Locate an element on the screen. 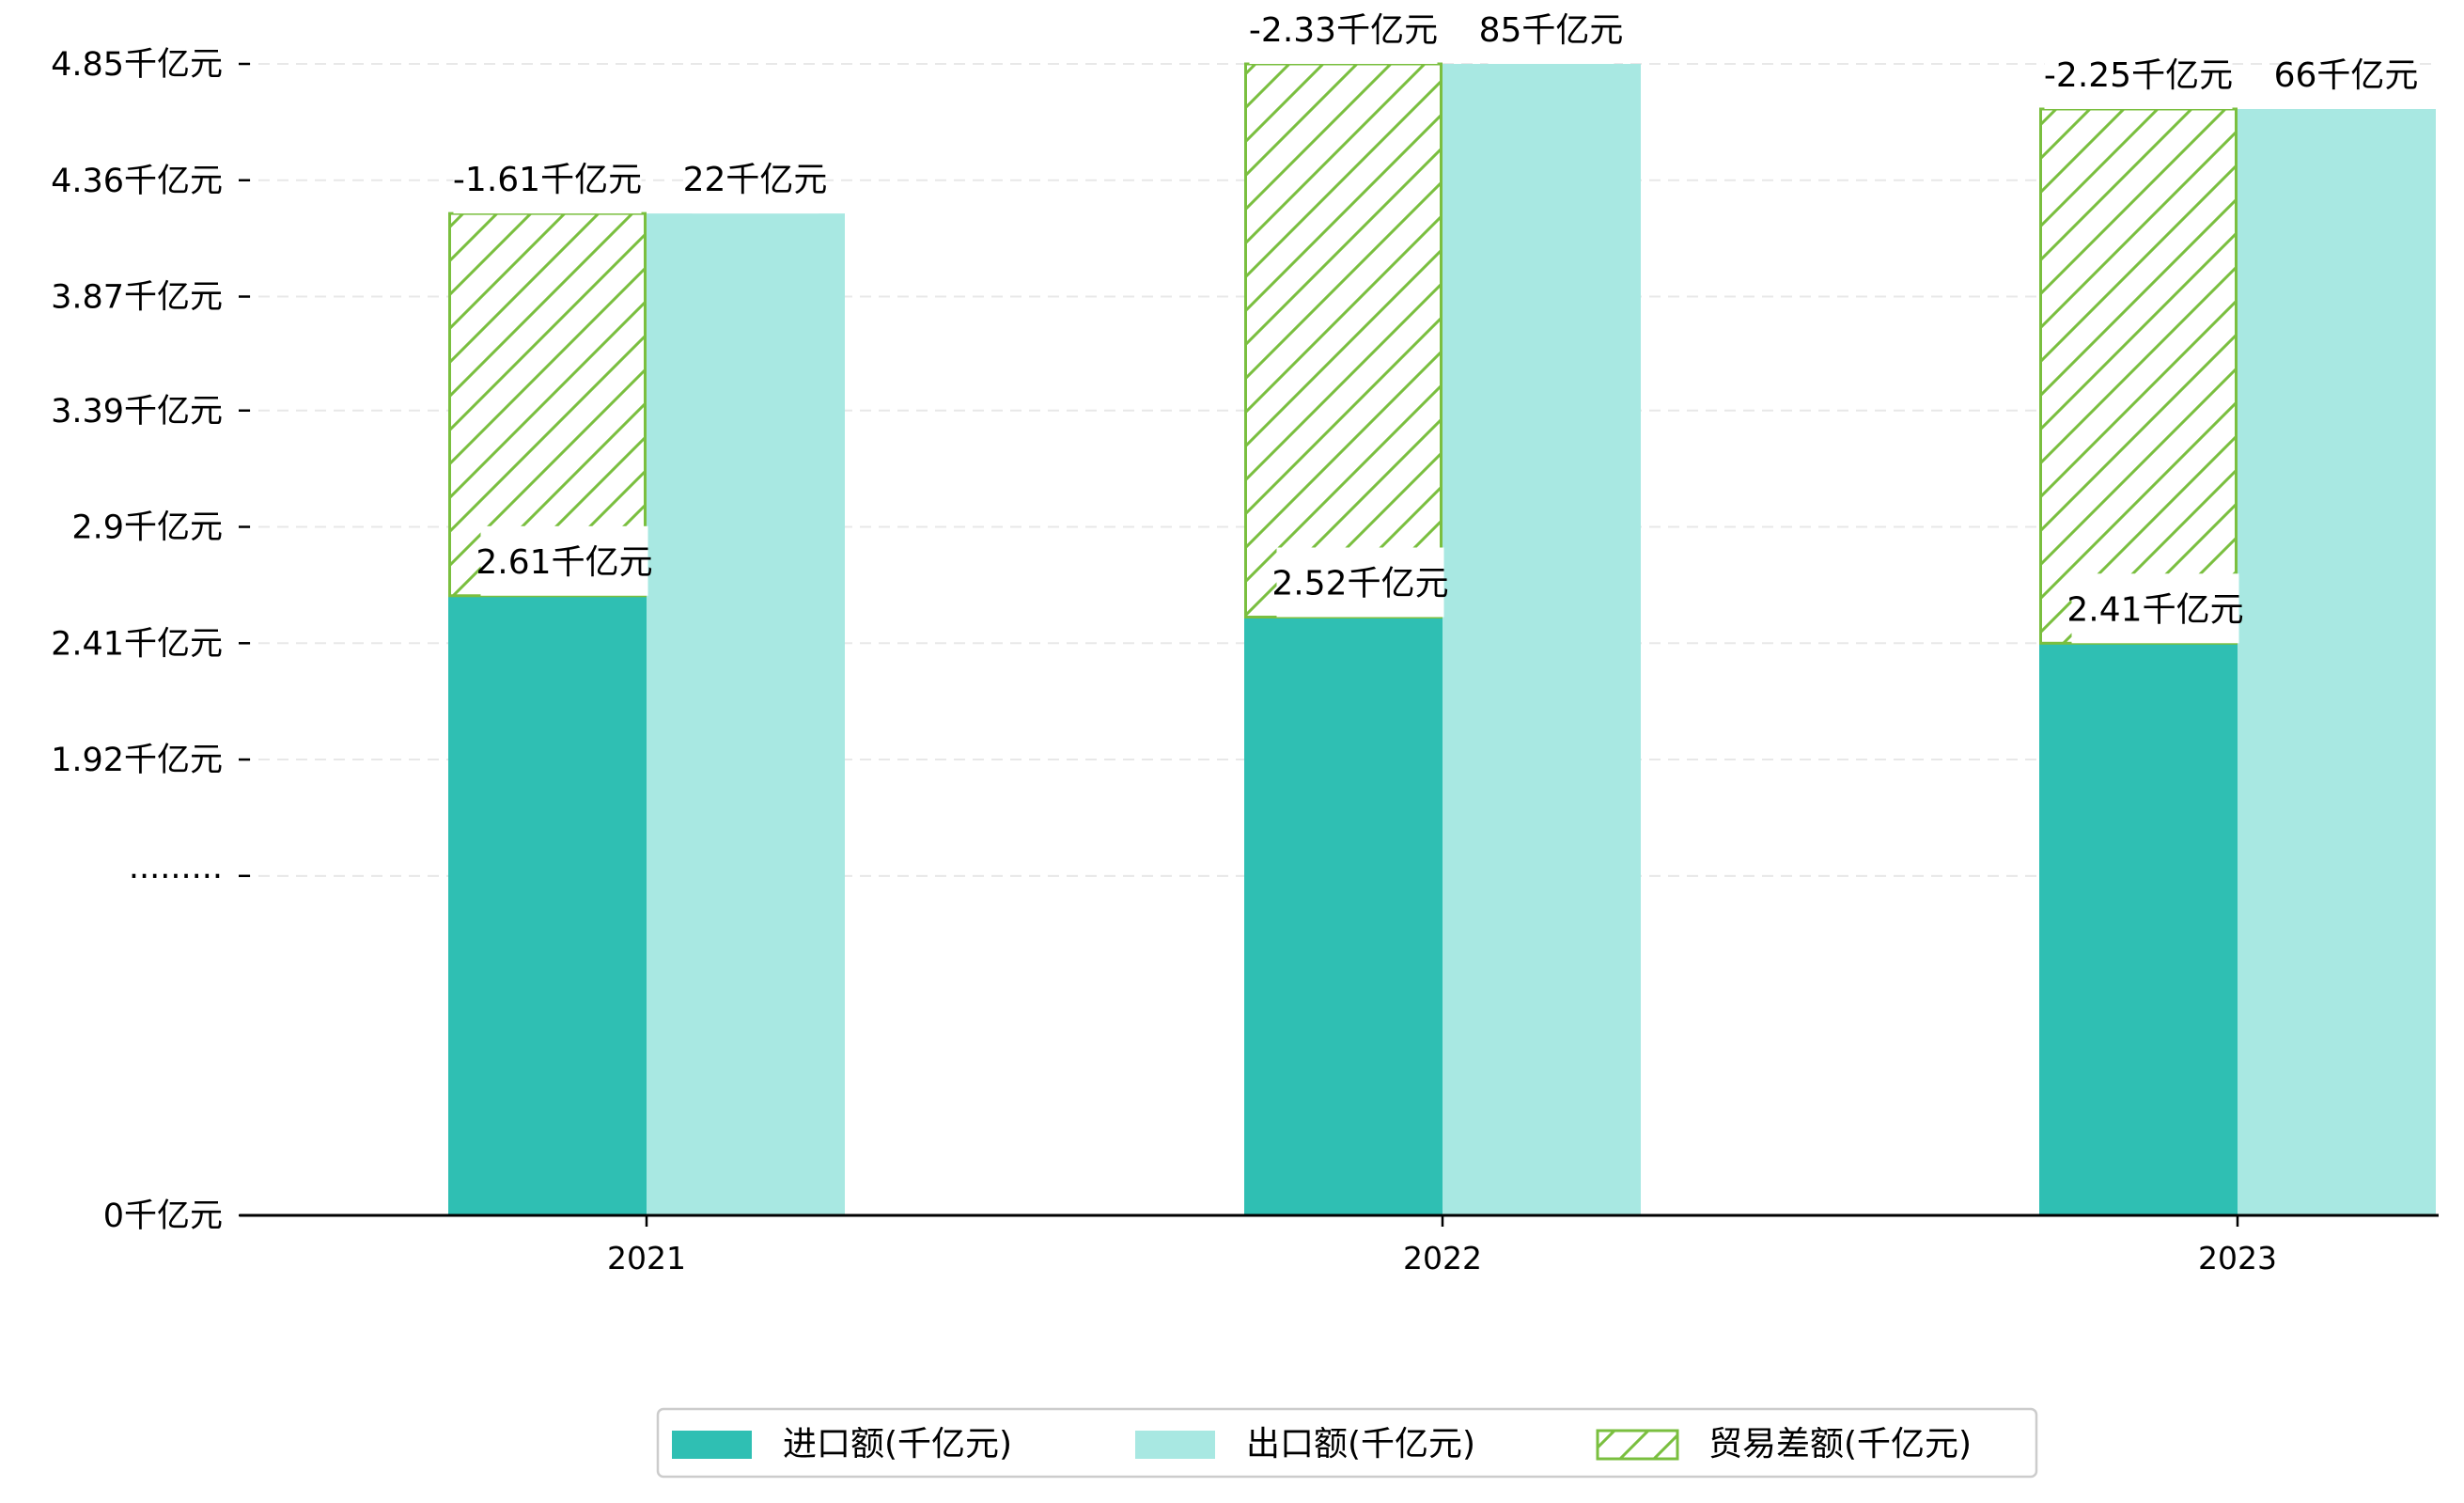 This screenshot has height=1503, width=2464. legend-frame is located at coordinates (1347, 1443).